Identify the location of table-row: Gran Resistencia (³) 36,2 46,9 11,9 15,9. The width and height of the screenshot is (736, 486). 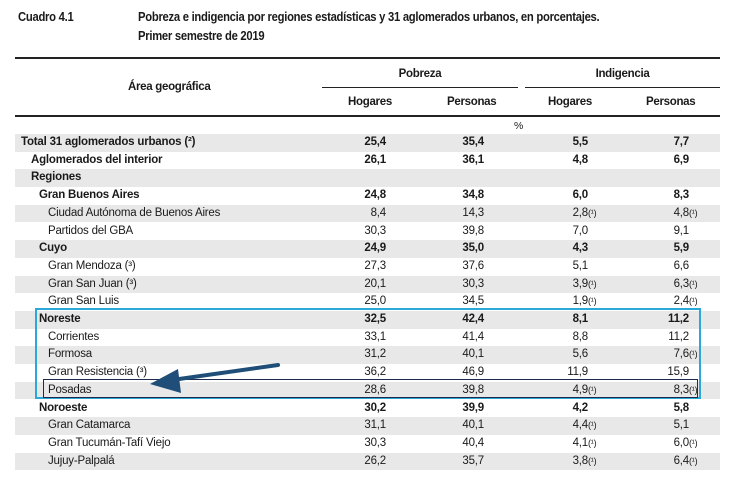
(367, 373).